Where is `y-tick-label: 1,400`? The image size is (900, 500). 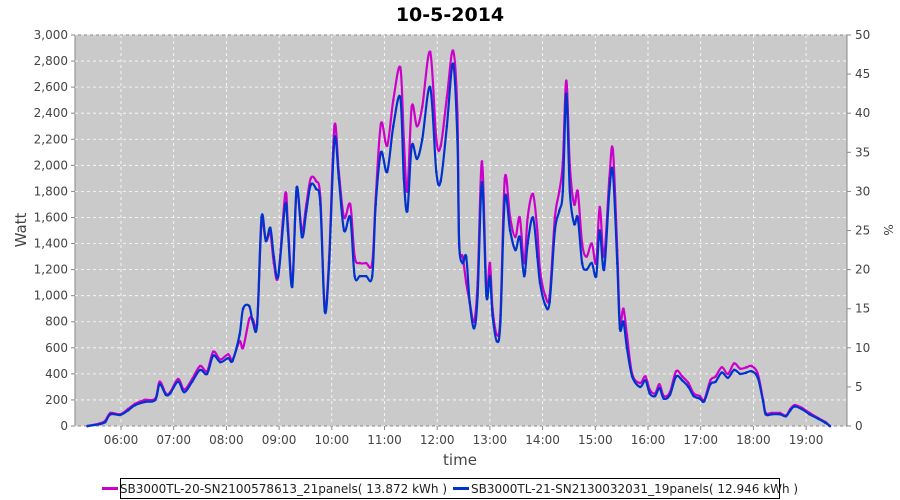 y-tick-label: 1,400 is located at coordinates (51, 244).